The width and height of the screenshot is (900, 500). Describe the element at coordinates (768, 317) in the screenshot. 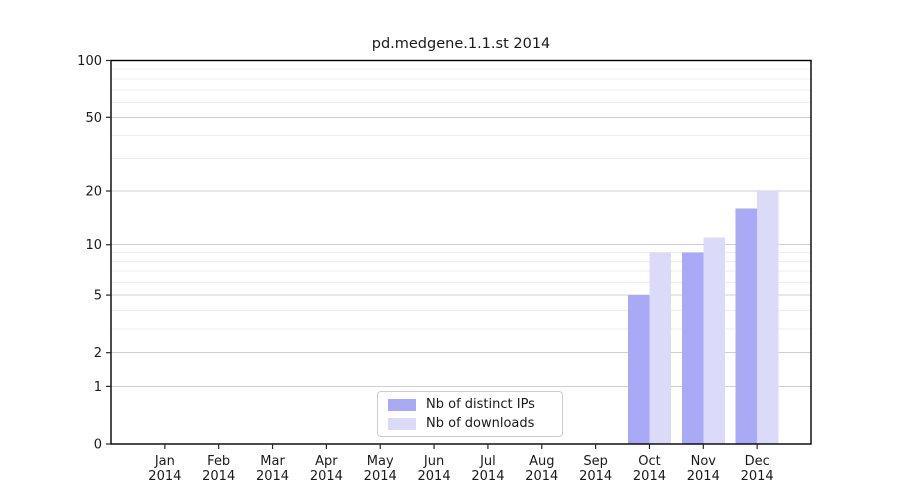

I see `bar-downloads-dec` at that location.